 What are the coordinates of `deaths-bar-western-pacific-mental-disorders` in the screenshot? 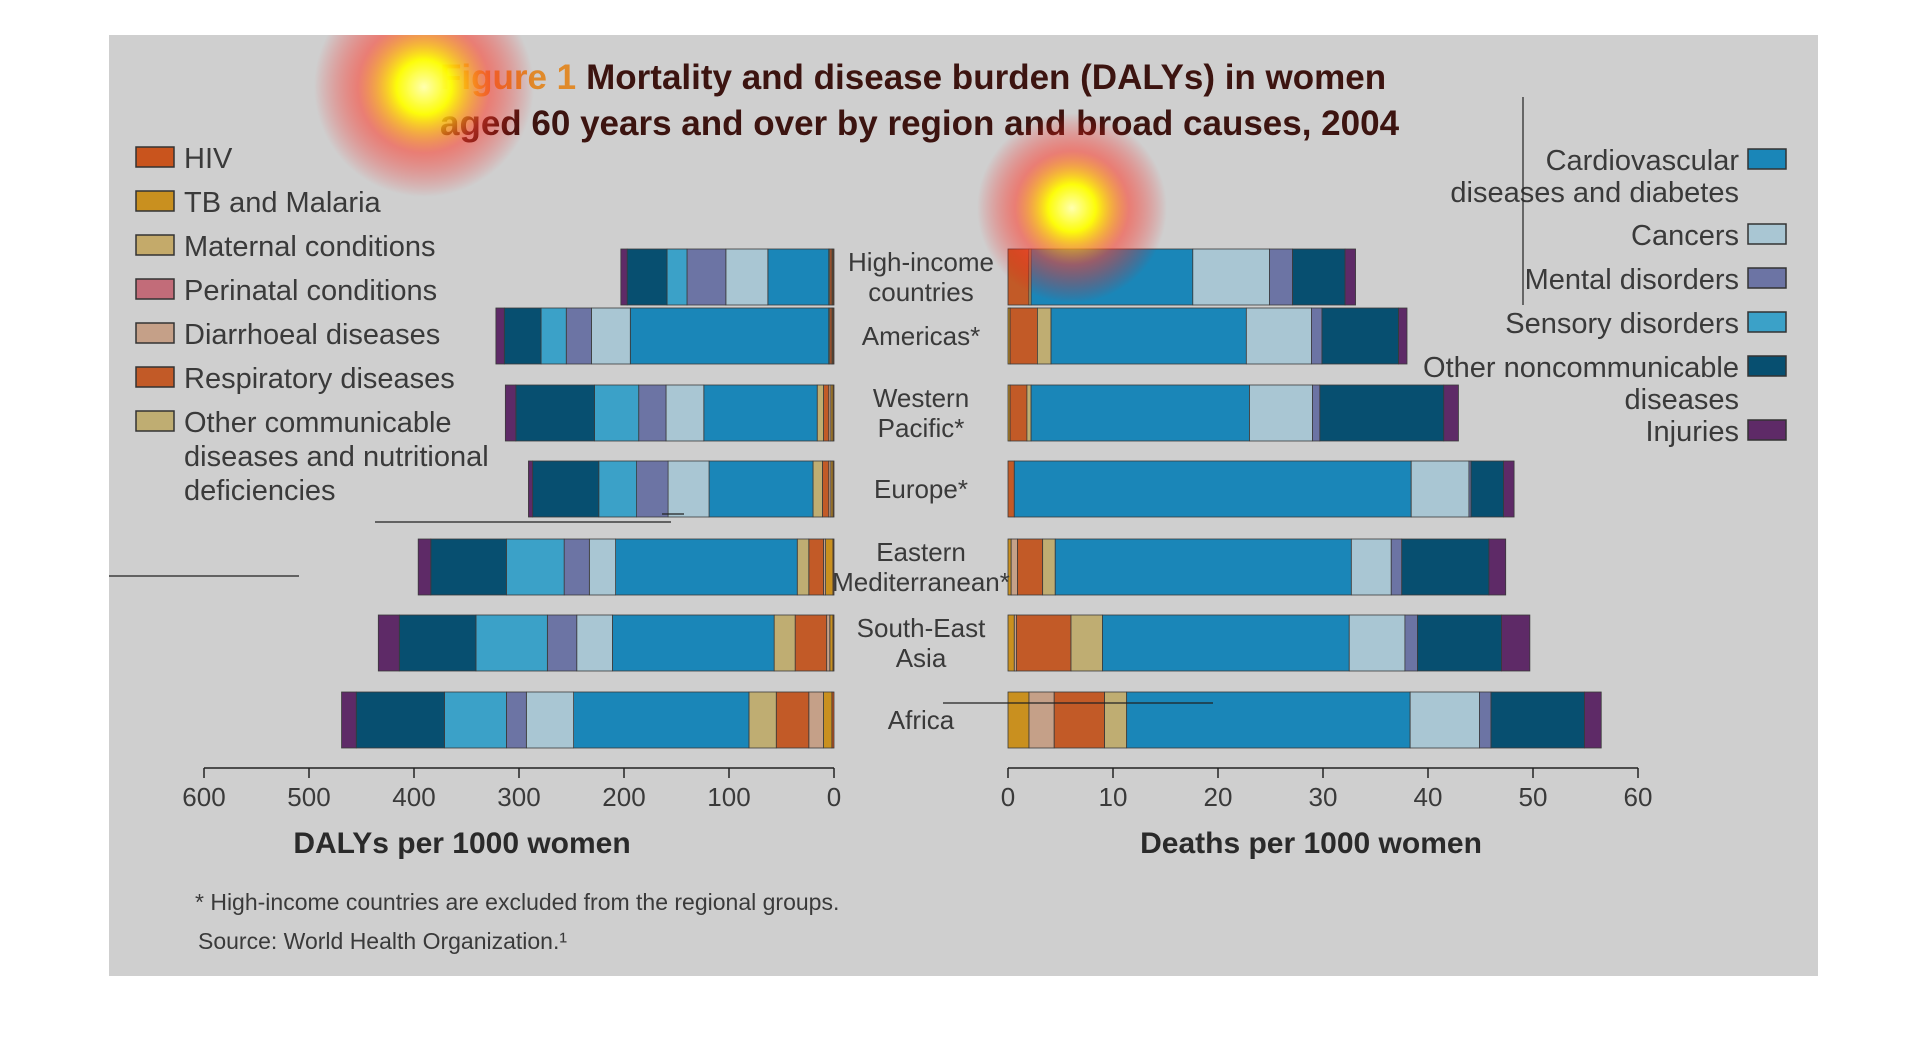 It's located at (1316, 413).